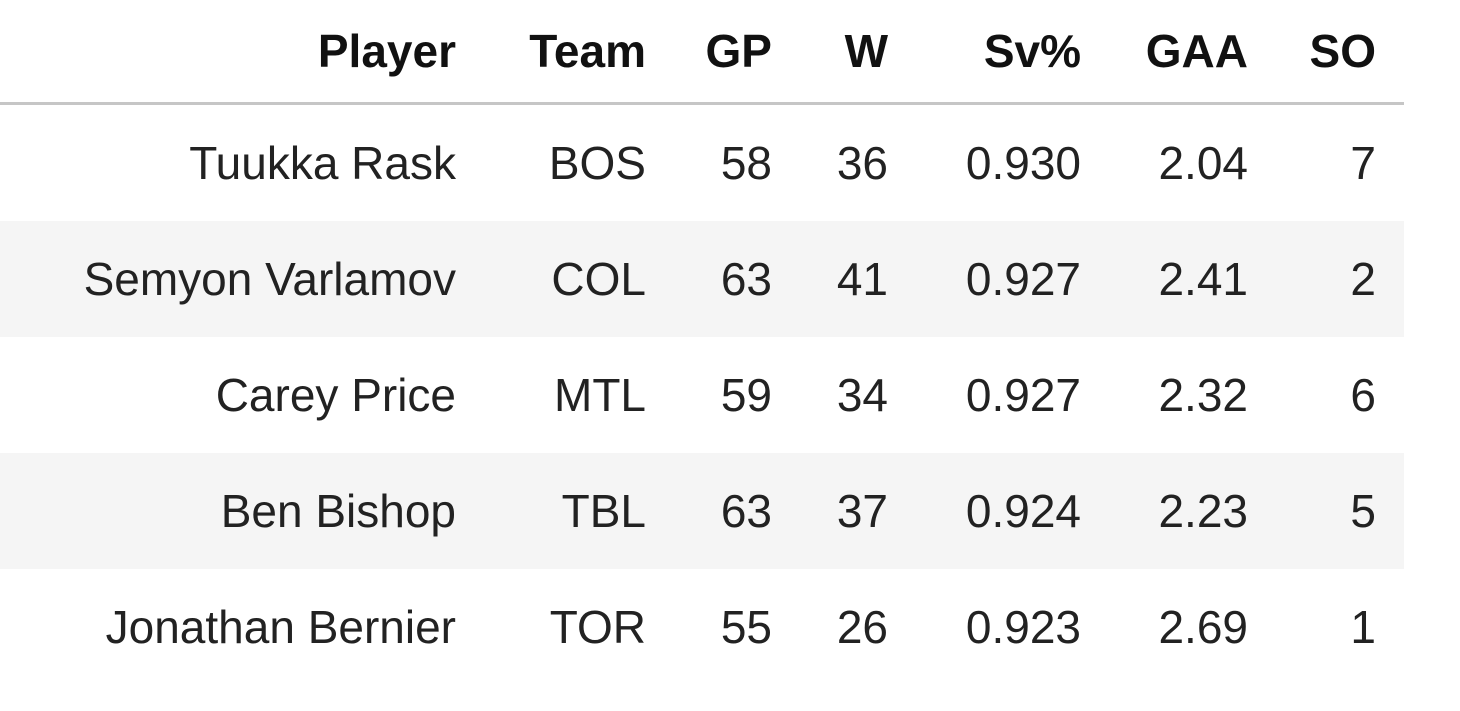 The width and height of the screenshot is (1460, 711). Describe the element at coordinates (597, 163) in the screenshot. I see `cell-team: BOS` at that location.